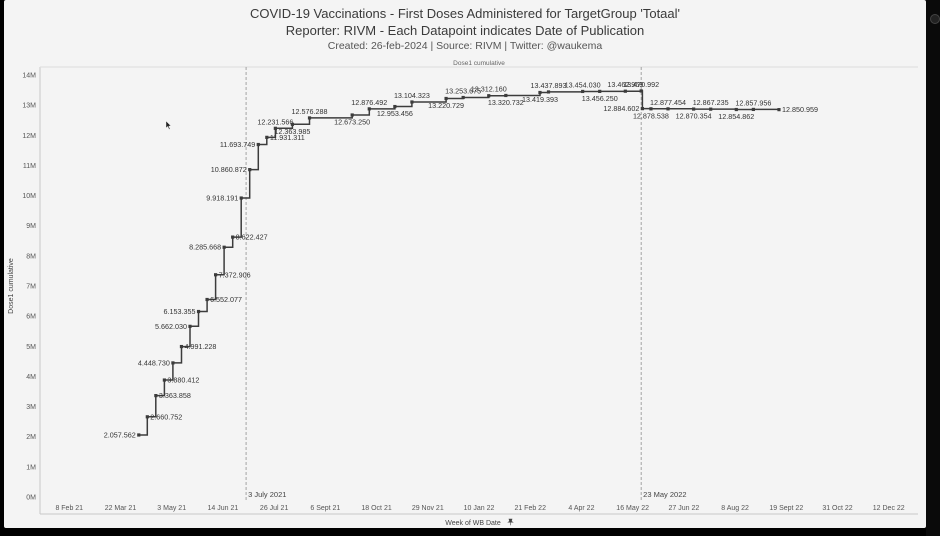 Image resolution: width=940 pixels, height=536 pixels. Describe the element at coordinates (275, 121) in the screenshot. I see `data-label: 12.231.566` at that location.